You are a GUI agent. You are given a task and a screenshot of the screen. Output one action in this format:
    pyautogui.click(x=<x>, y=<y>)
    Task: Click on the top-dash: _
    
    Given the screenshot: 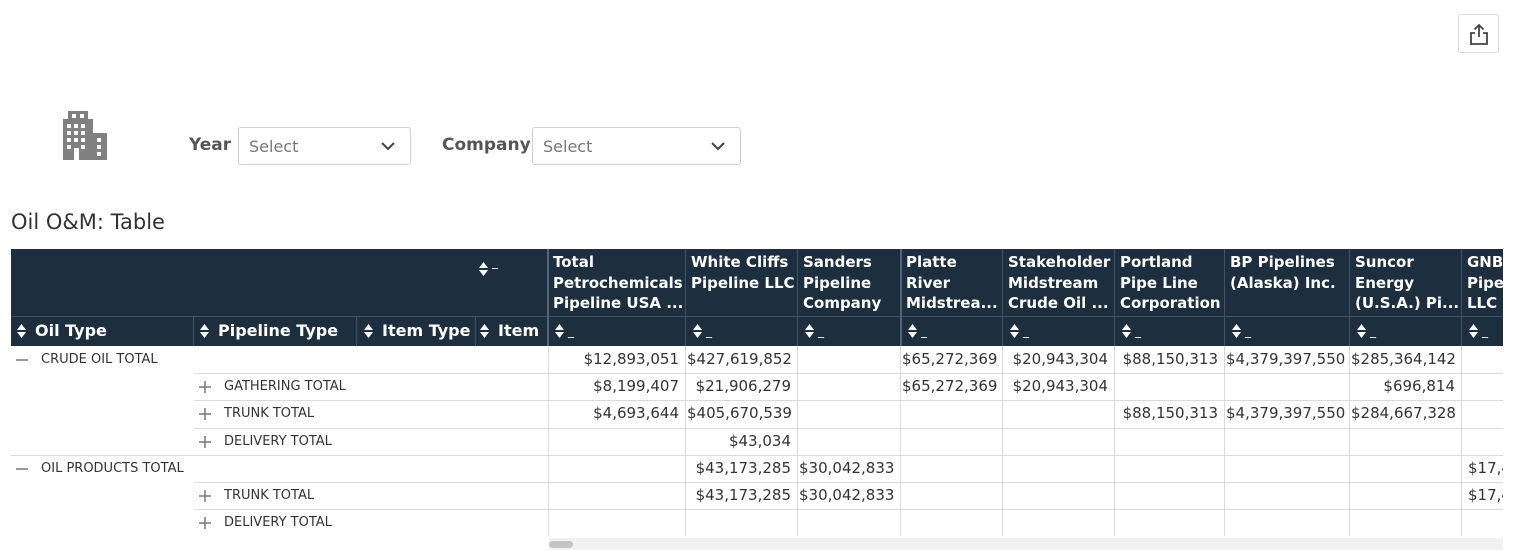 What is the action you would take?
    pyautogui.click(x=495, y=263)
    